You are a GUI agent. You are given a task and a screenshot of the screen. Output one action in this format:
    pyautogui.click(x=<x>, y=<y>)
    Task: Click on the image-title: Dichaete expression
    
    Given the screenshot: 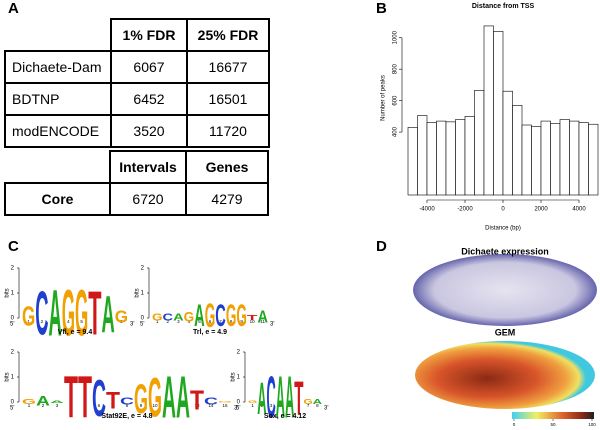 What is the action you would take?
    pyautogui.click(x=505, y=251)
    